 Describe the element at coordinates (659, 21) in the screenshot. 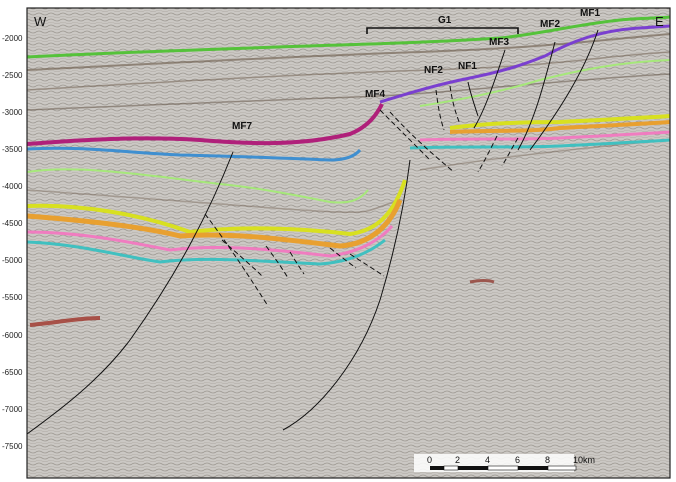

I see `east-label: E` at that location.